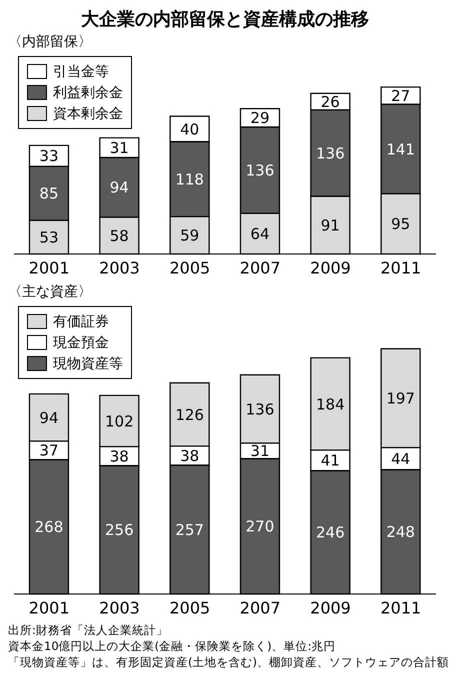 This screenshot has width=450, height=674. Describe the element at coordinates (400, 459) in the screenshot. I see `data-label: 44` at that location.